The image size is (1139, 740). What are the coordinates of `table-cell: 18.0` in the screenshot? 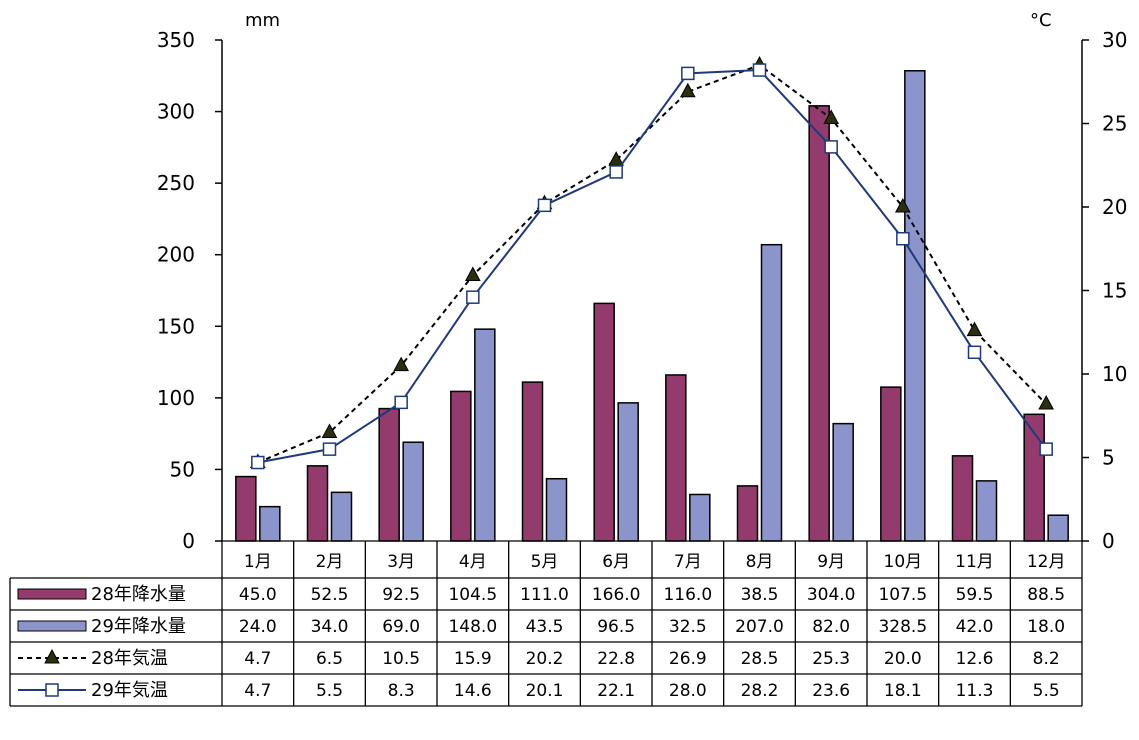 It's located at (1046, 627).